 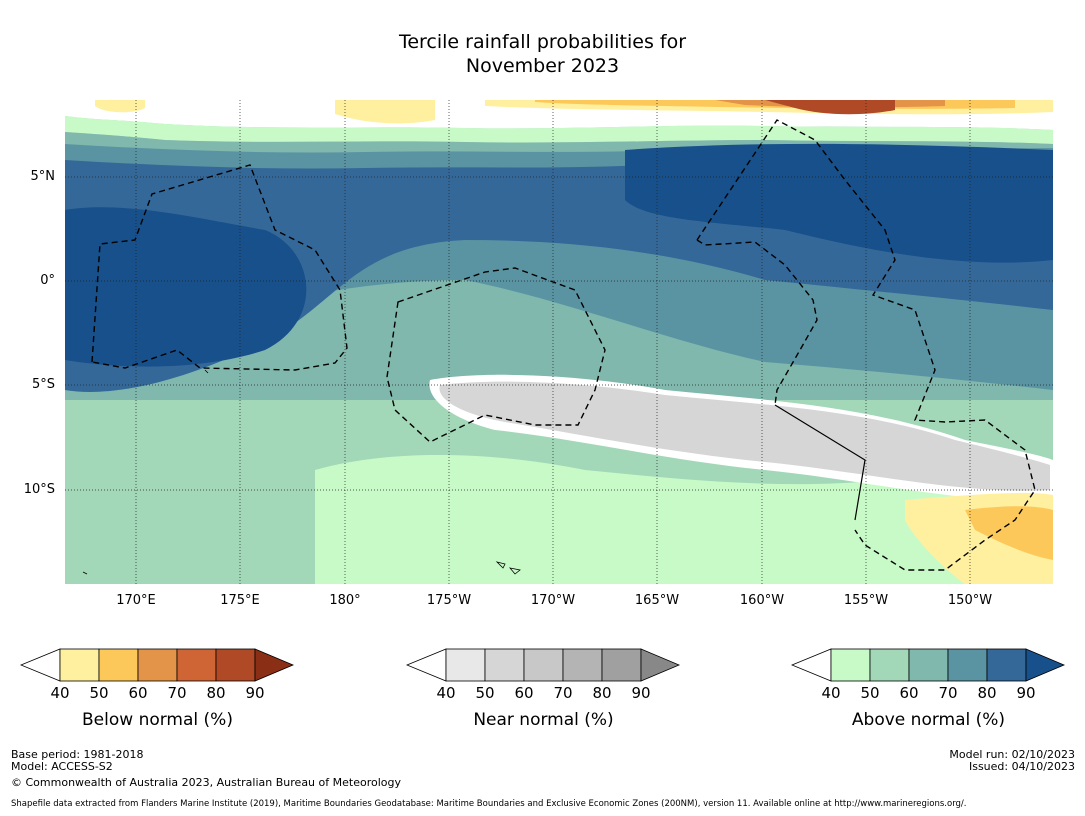 I want to click on colorbar-near-normal-swatches, so click(x=543, y=665).